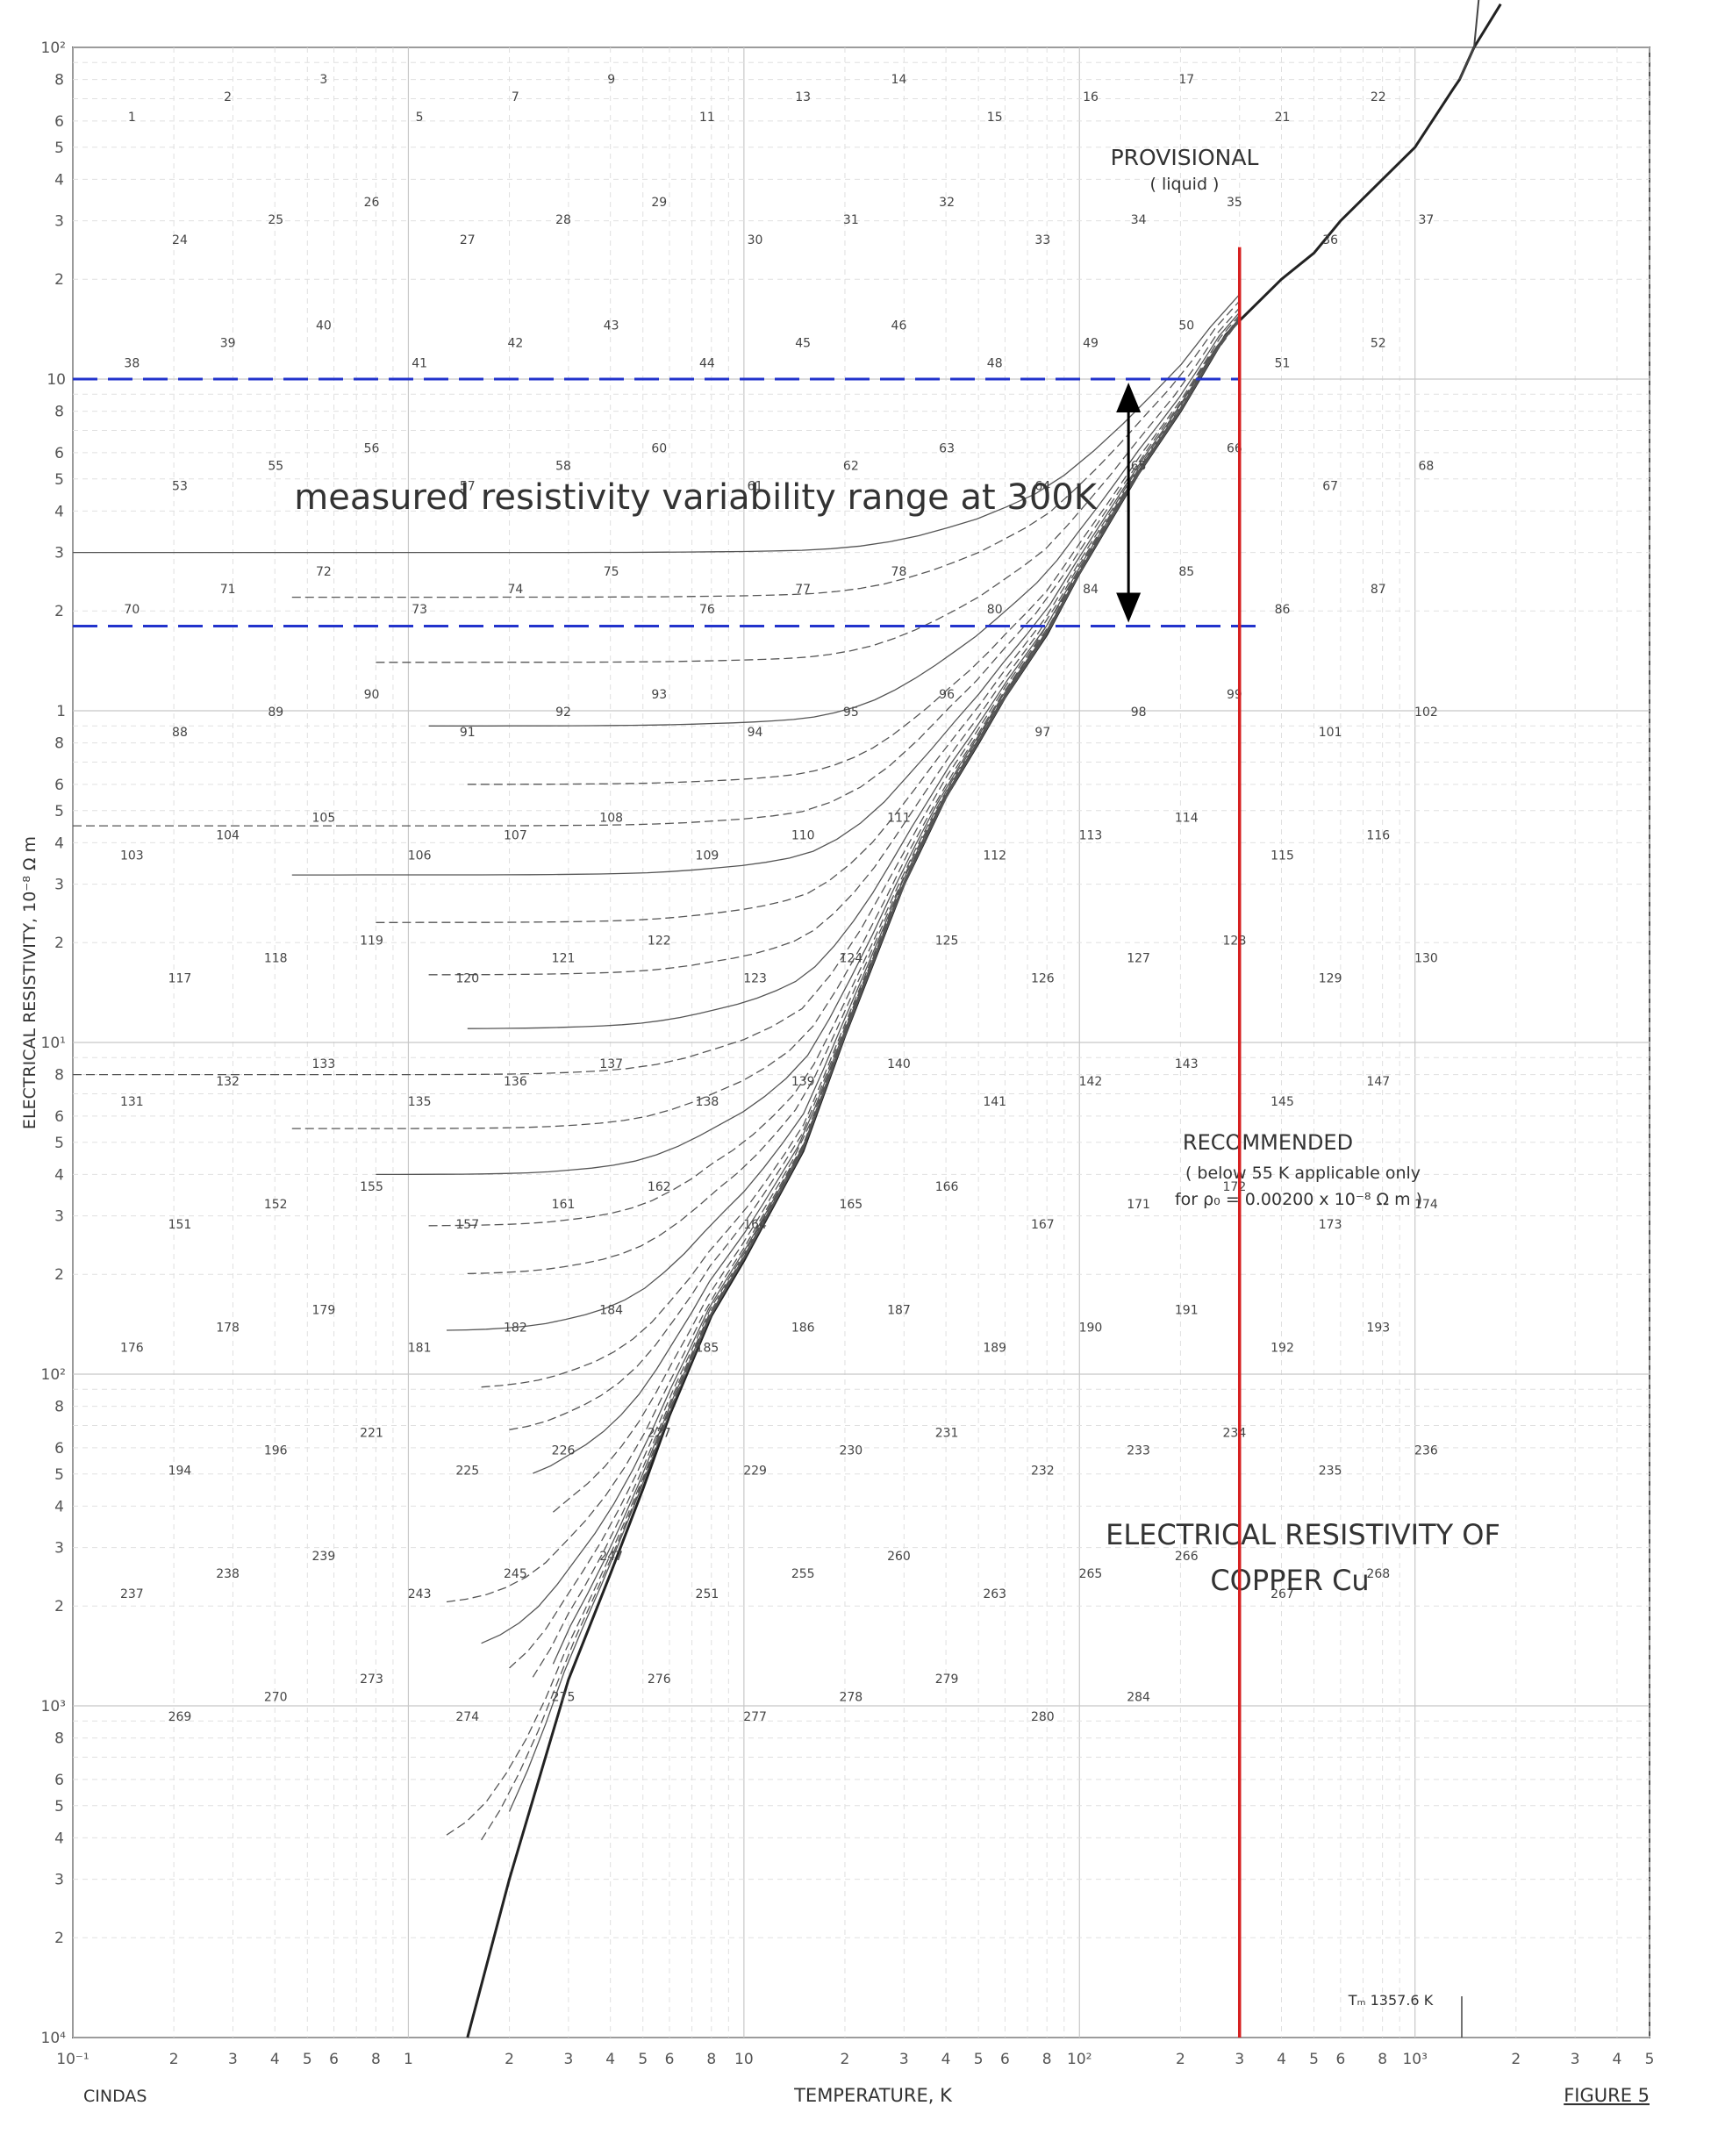 The width and height of the screenshot is (1725, 2156). I want to click on curve-number: 165, so click(850, 1205).